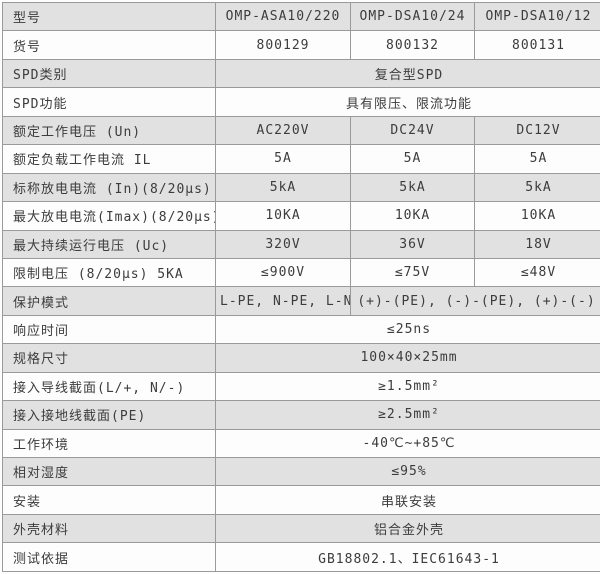  I want to click on table-row-relative-humidity: 相对湿度 ≤95%, so click(301, 471).